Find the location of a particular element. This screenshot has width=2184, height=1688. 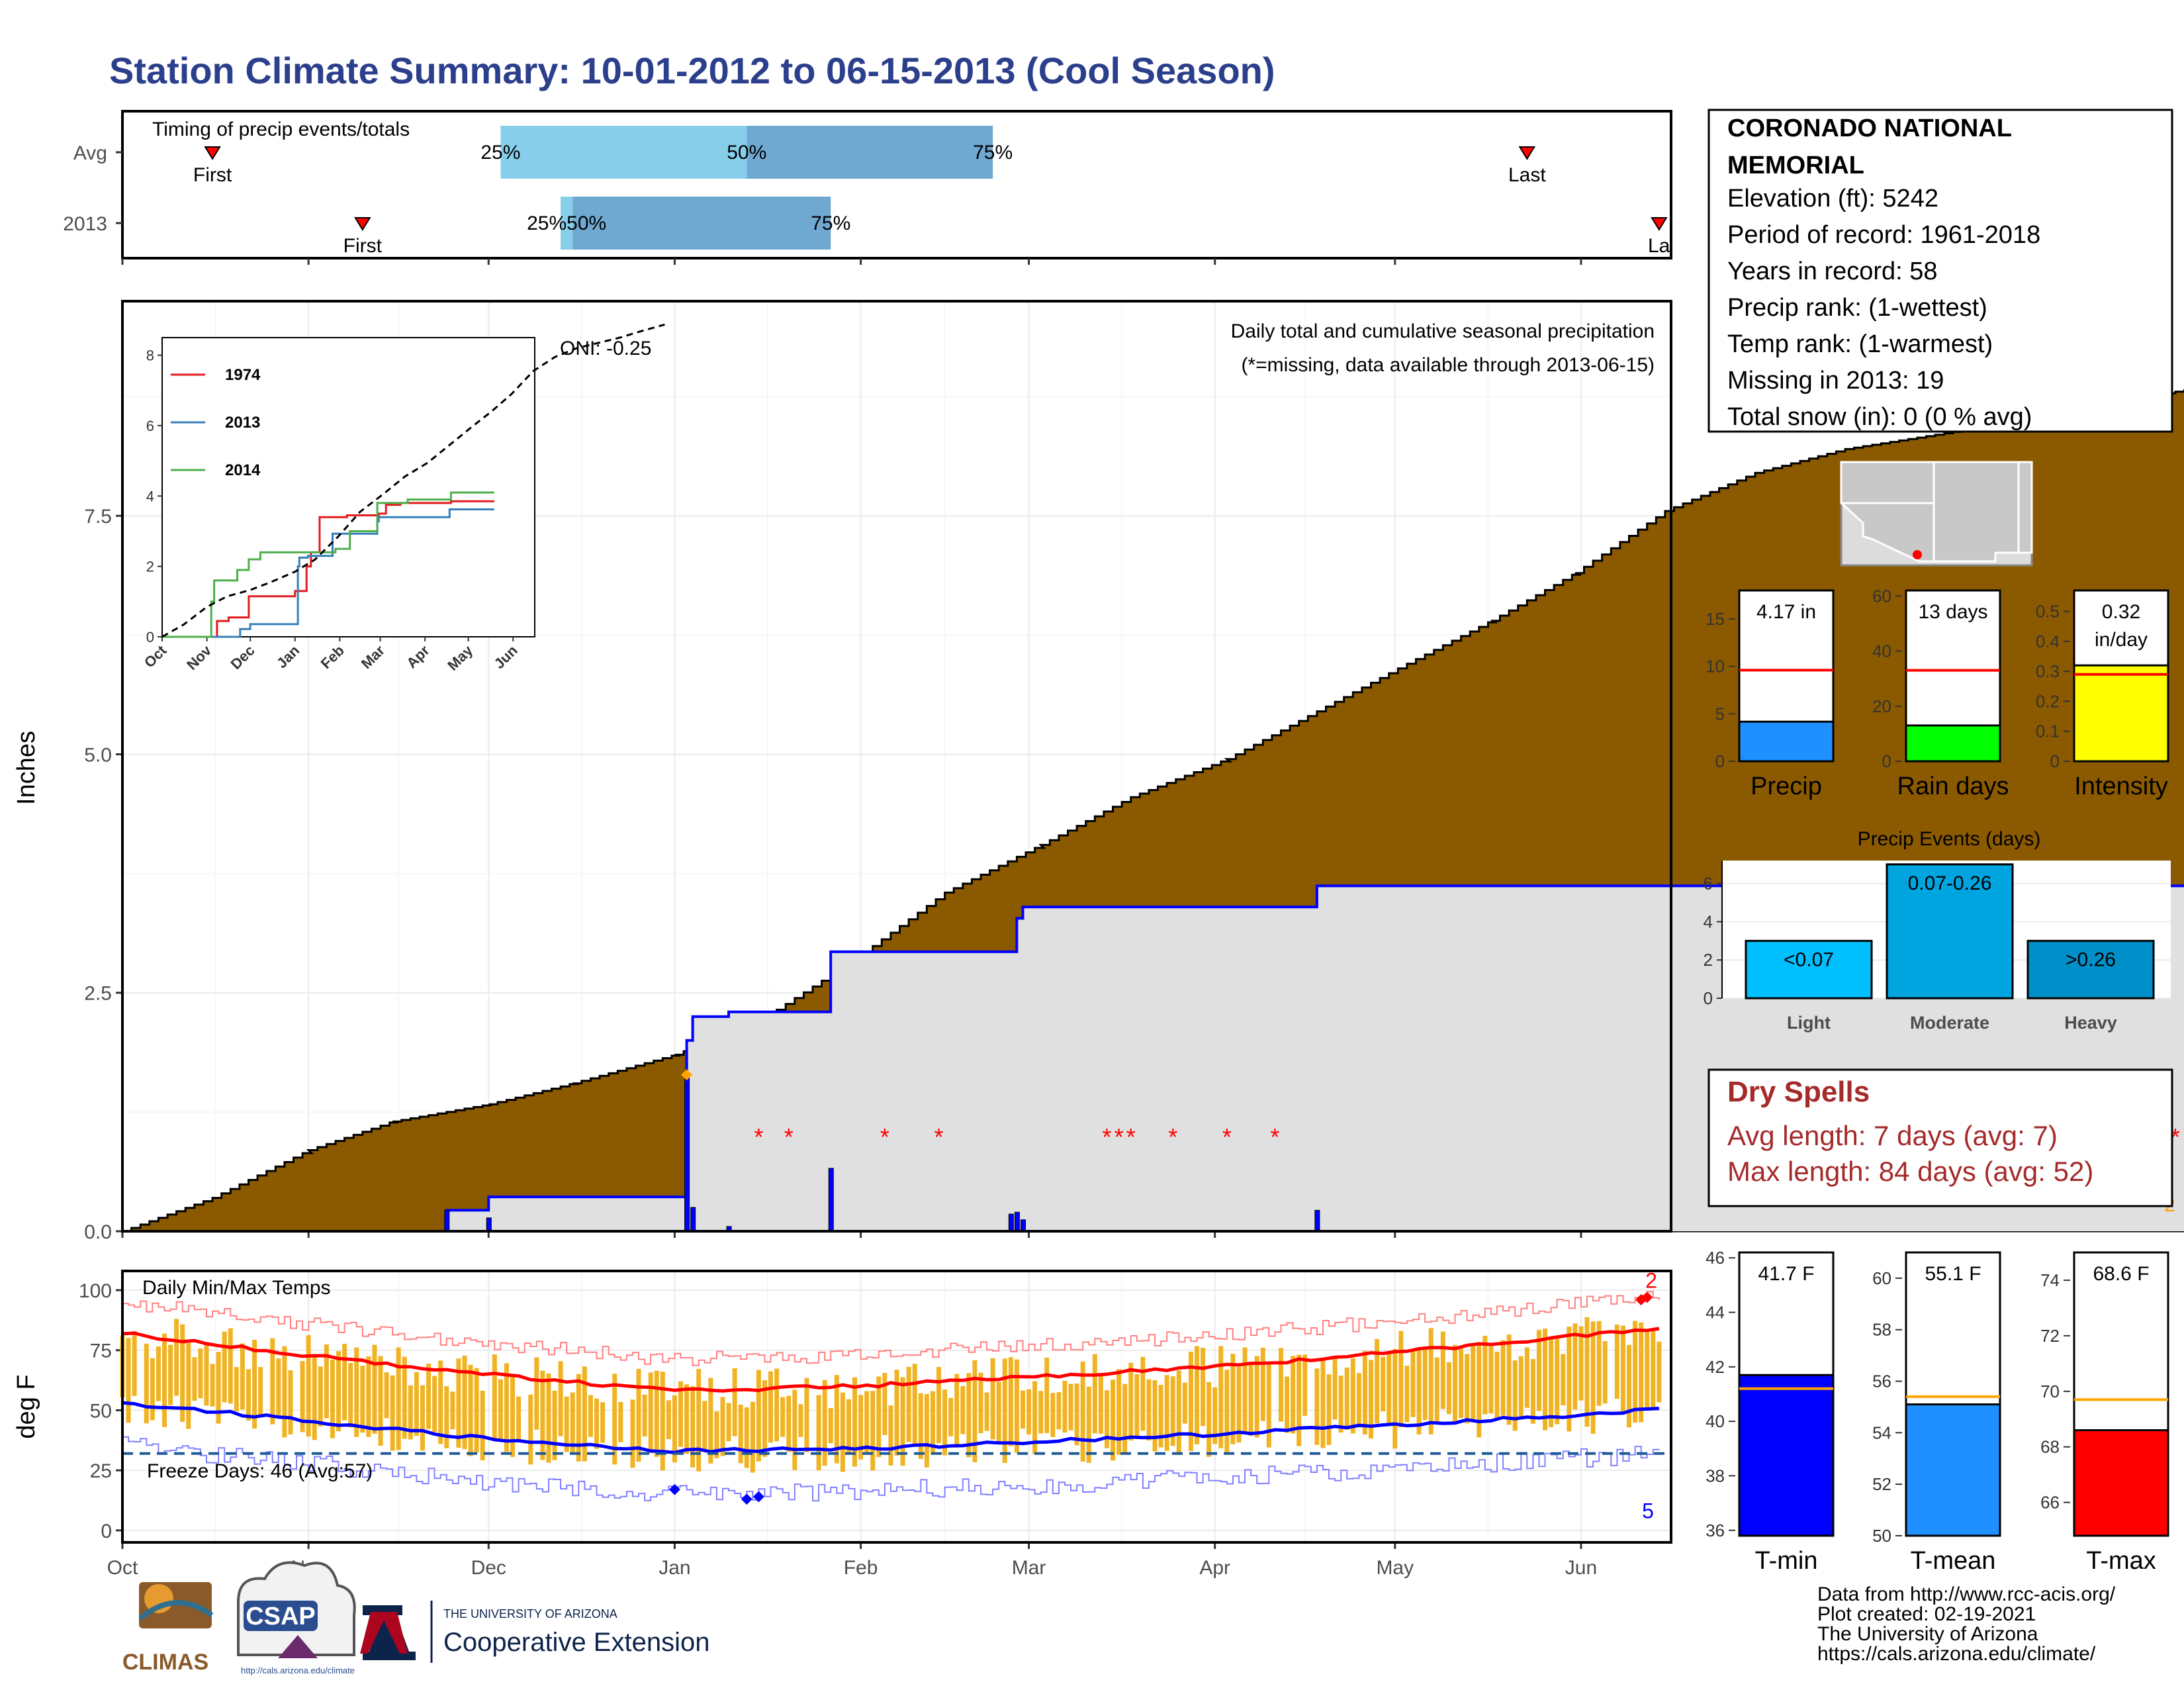

small-ytick-label: 54 is located at coordinates (1881, 1432).